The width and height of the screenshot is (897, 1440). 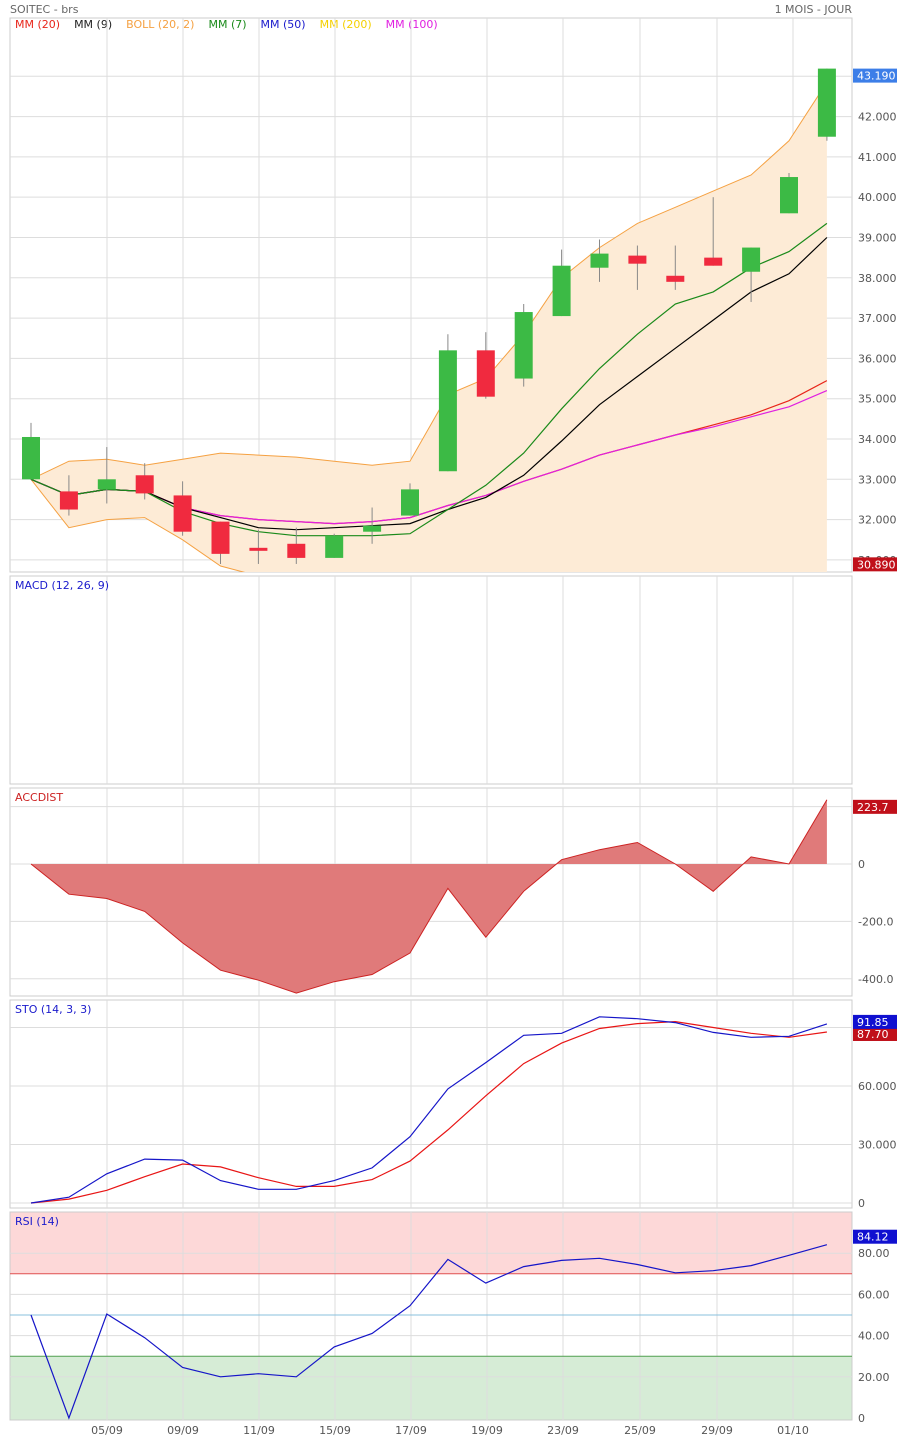 I want to click on price-tick-1: 32.000, so click(x=877, y=520).